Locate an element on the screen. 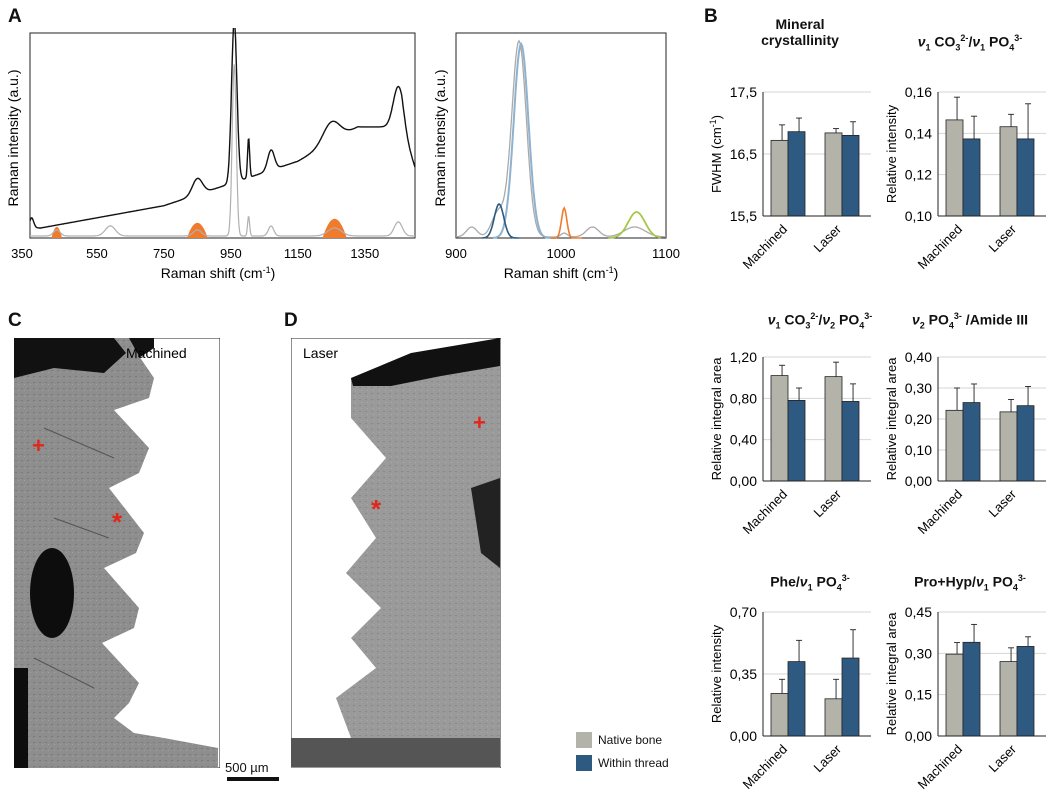  y-axis-label: FWHM (cm-1) is located at coordinates (716, 154).